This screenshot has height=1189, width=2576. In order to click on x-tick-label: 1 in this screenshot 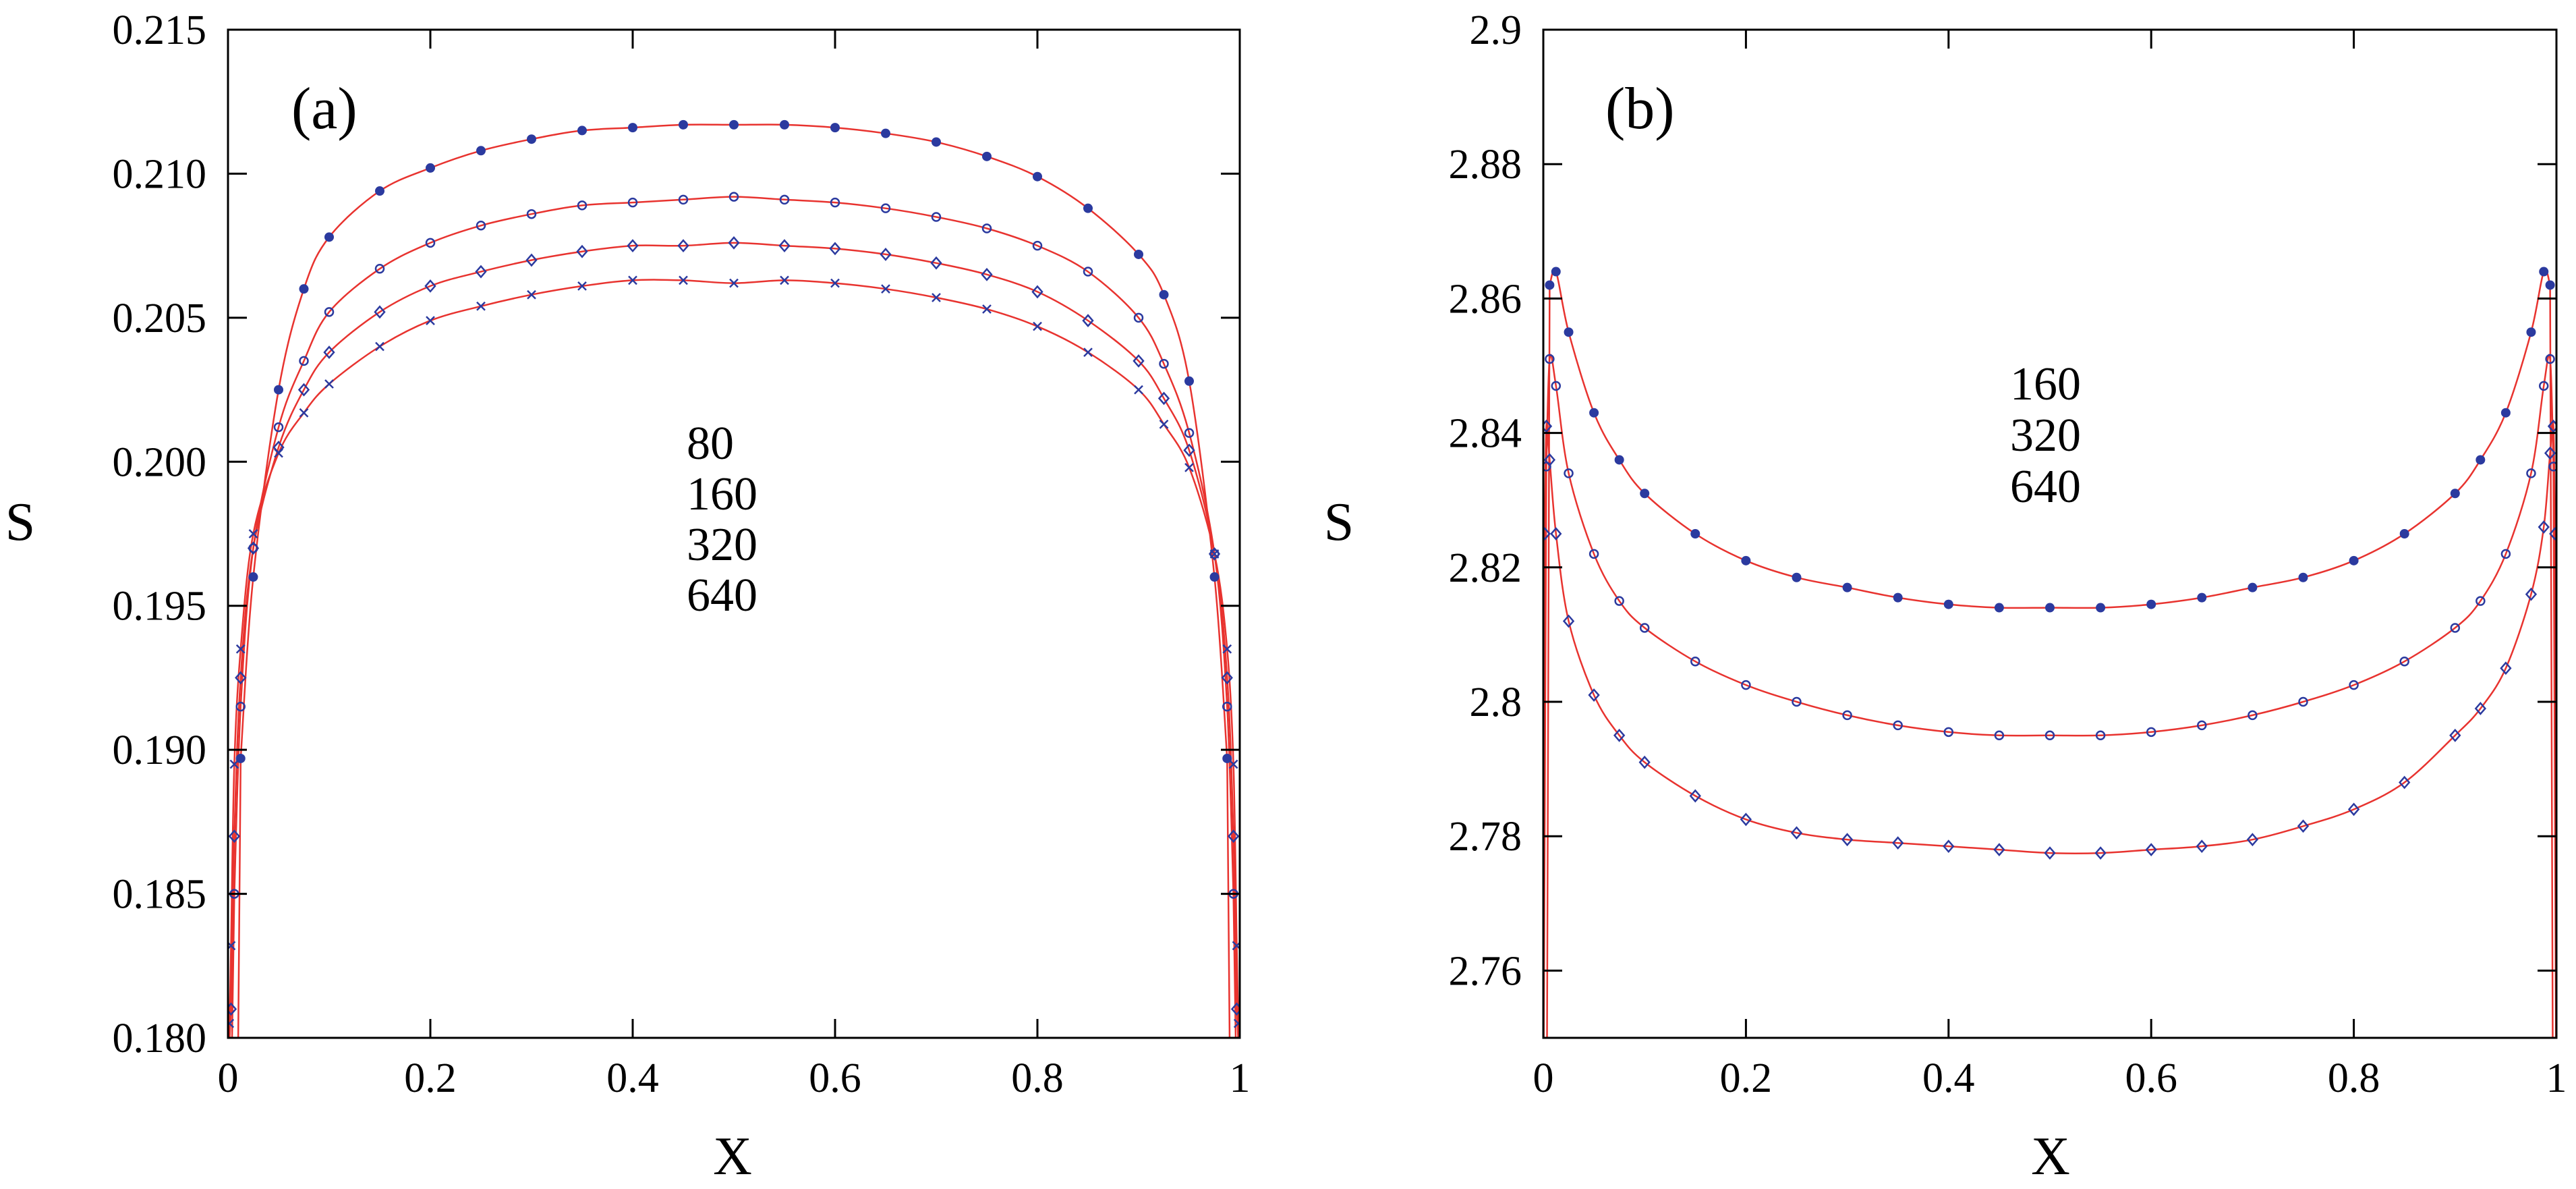, I will do `click(2556, 1078)`.